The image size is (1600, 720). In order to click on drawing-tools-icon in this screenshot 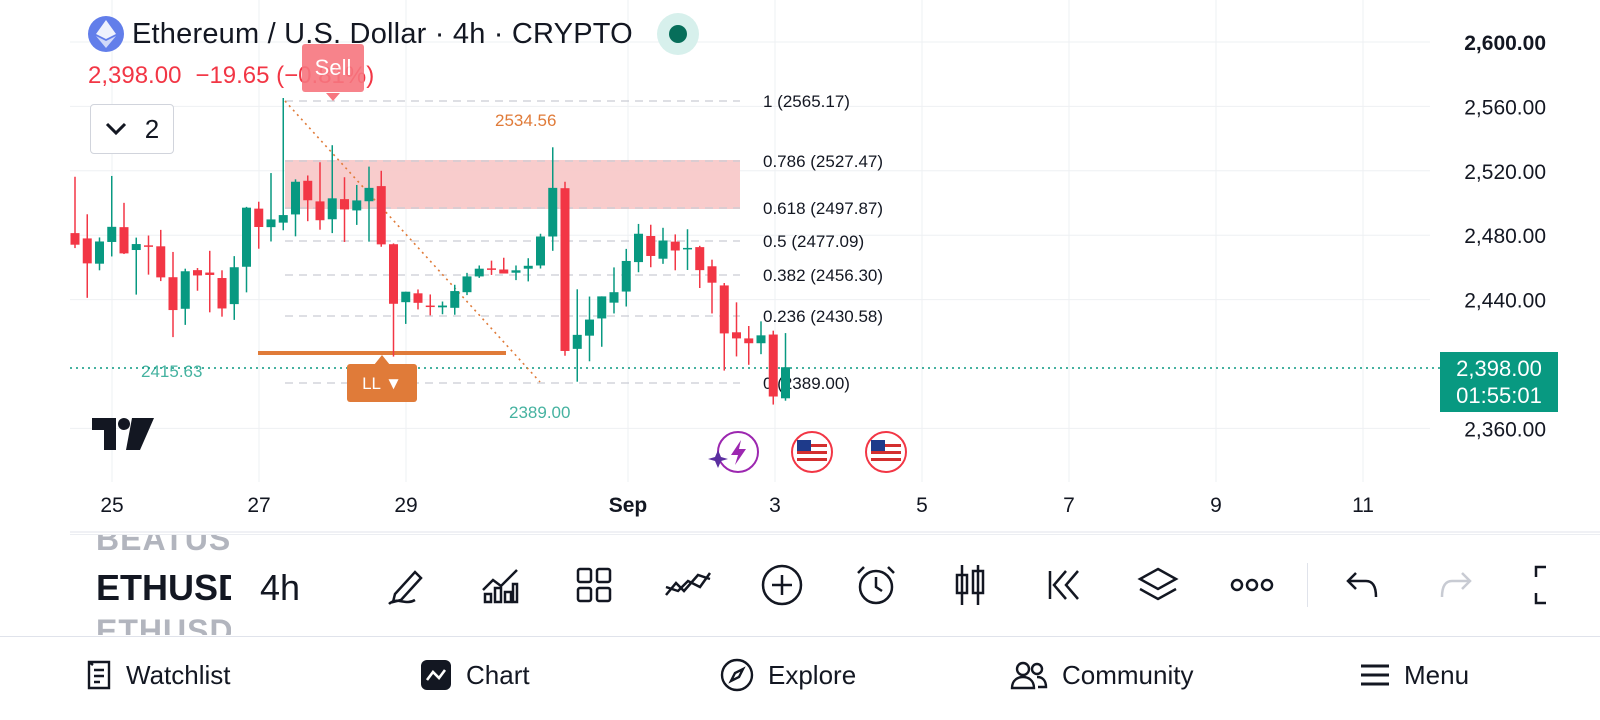, I will do `click(406, 585)`.